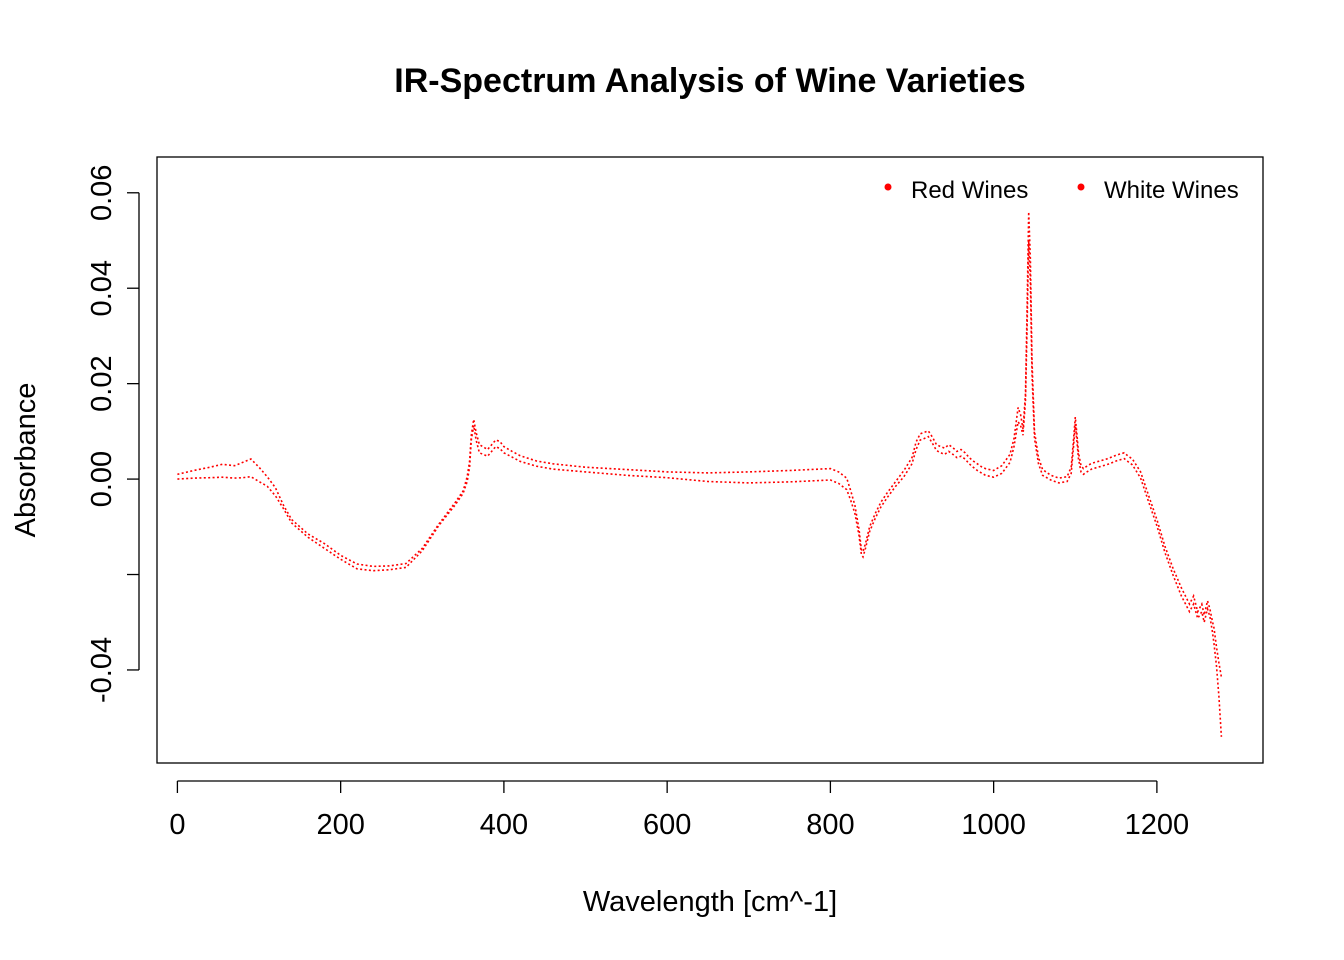  Describe the element at coordinates (177, 825) in the screenshot. I see `x-tick-label: 0` at that location.